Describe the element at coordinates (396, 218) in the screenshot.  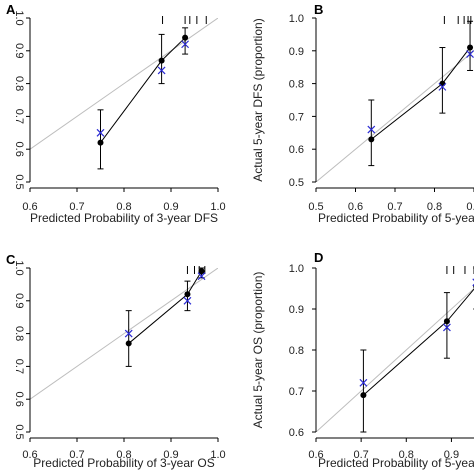
I see `x-axis-label: Predicted Probability of 5-year DFS` at that location.